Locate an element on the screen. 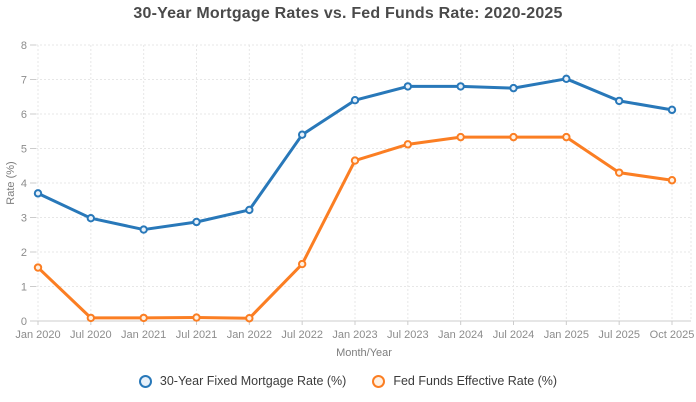  x-tick-label: Jan 2023 is located at coordinates (354, 335).